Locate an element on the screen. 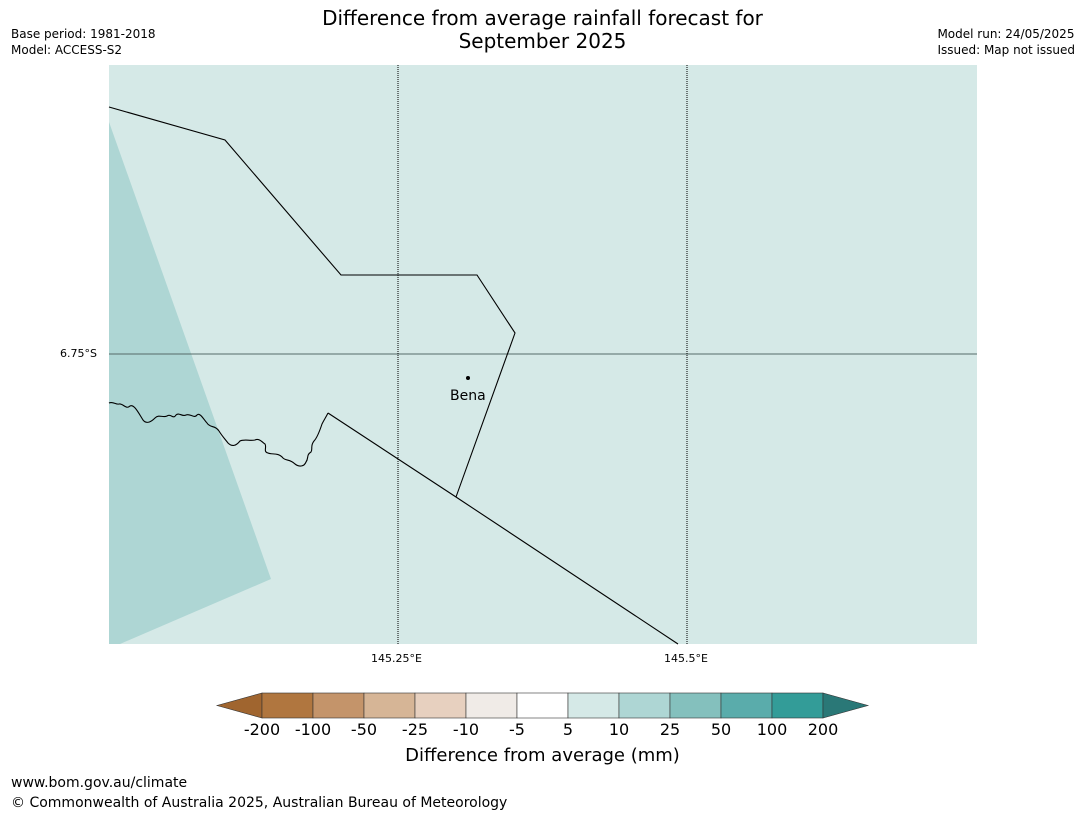 This screenshot has height=816, width=1085. higher-rainfall-region is located at coordinates (190, 383).